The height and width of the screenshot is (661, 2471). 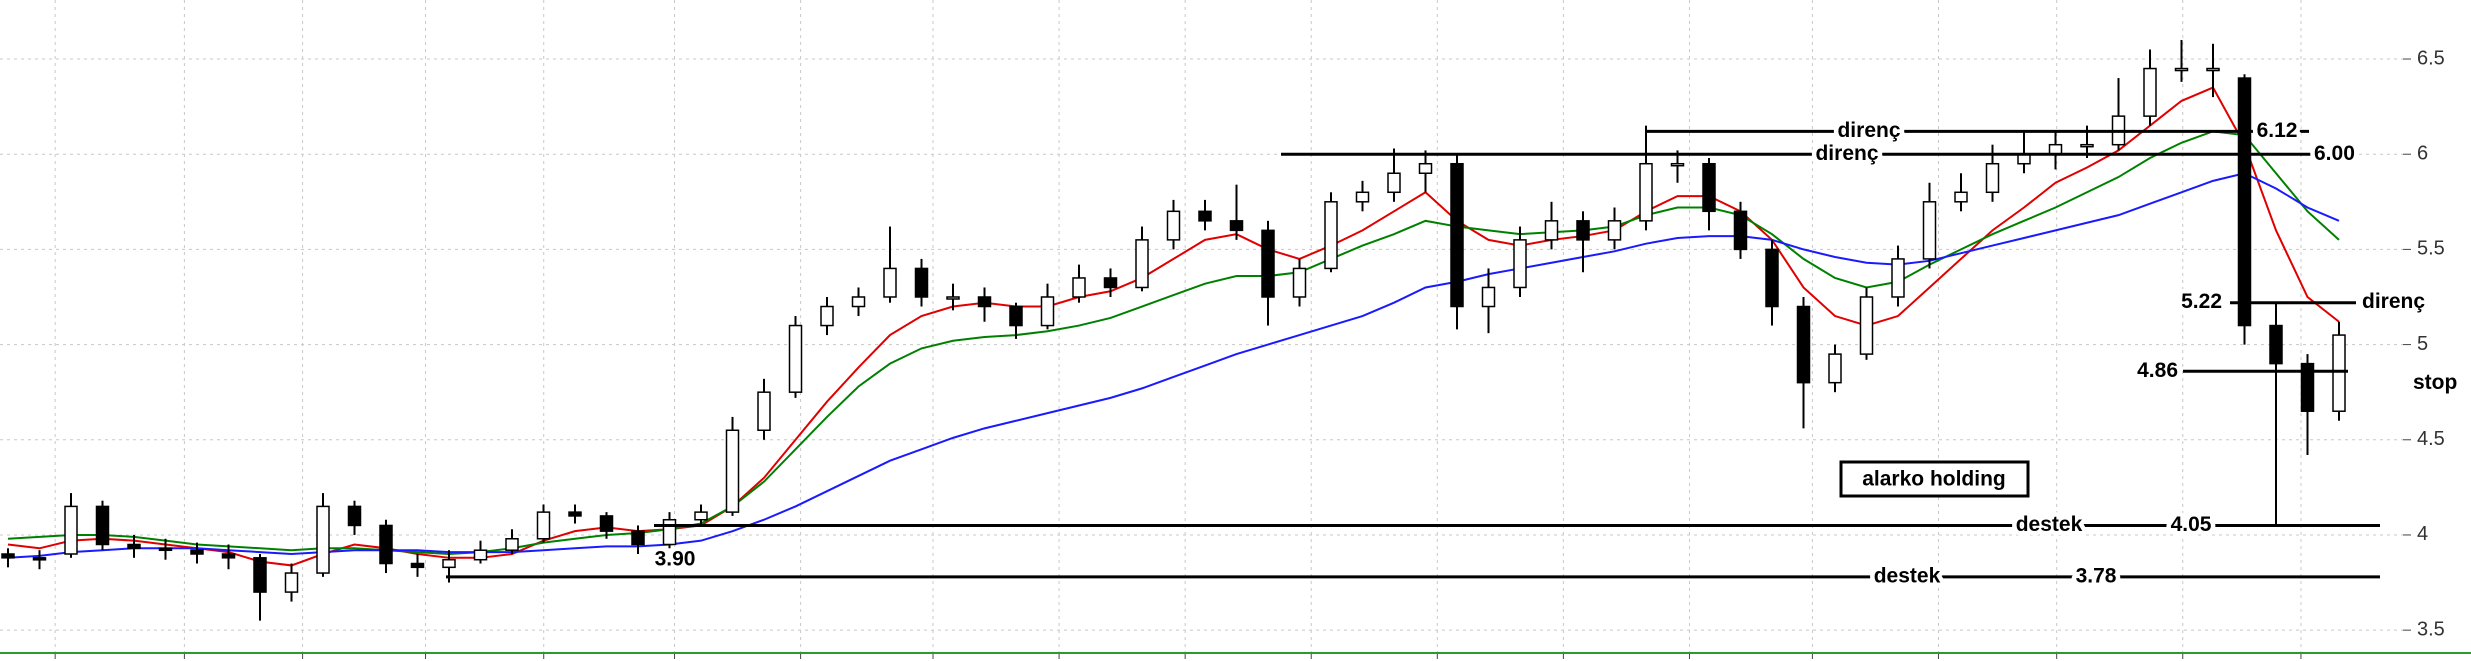 I want to click on level-price: 3.78, so click(x=2096, y=575).